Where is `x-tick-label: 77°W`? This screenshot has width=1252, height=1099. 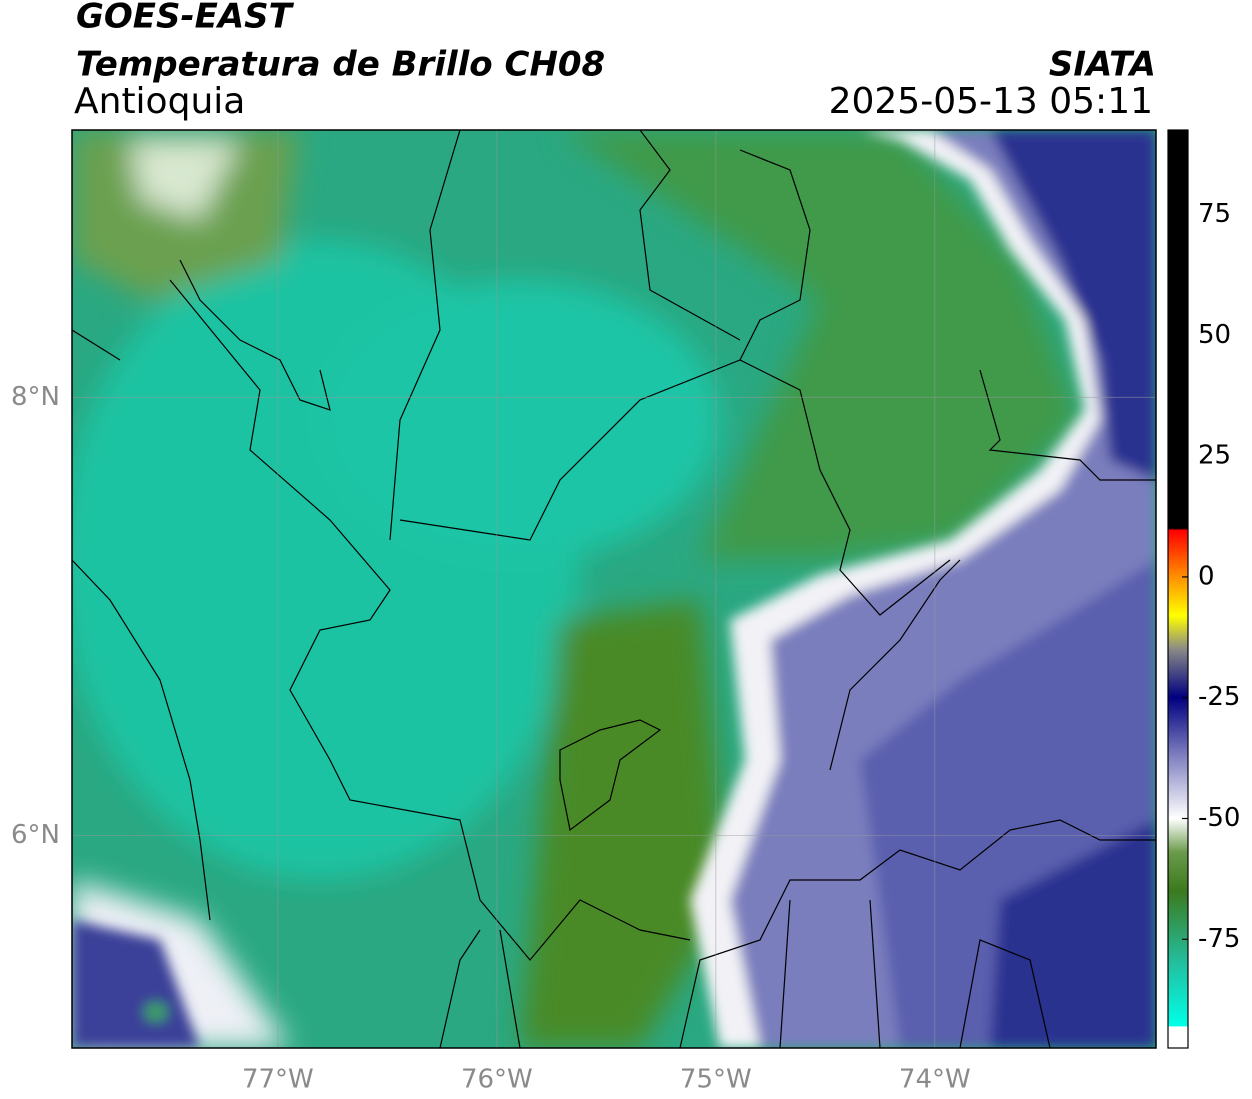 x-tick-label: 77°W is located at coordinates (278, 1080).